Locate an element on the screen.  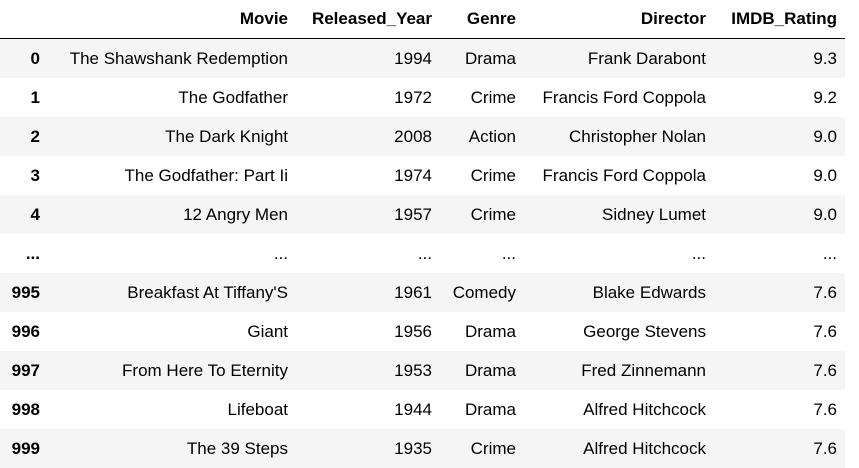
year-cell: 2008 is located at coordinates (368, 136).